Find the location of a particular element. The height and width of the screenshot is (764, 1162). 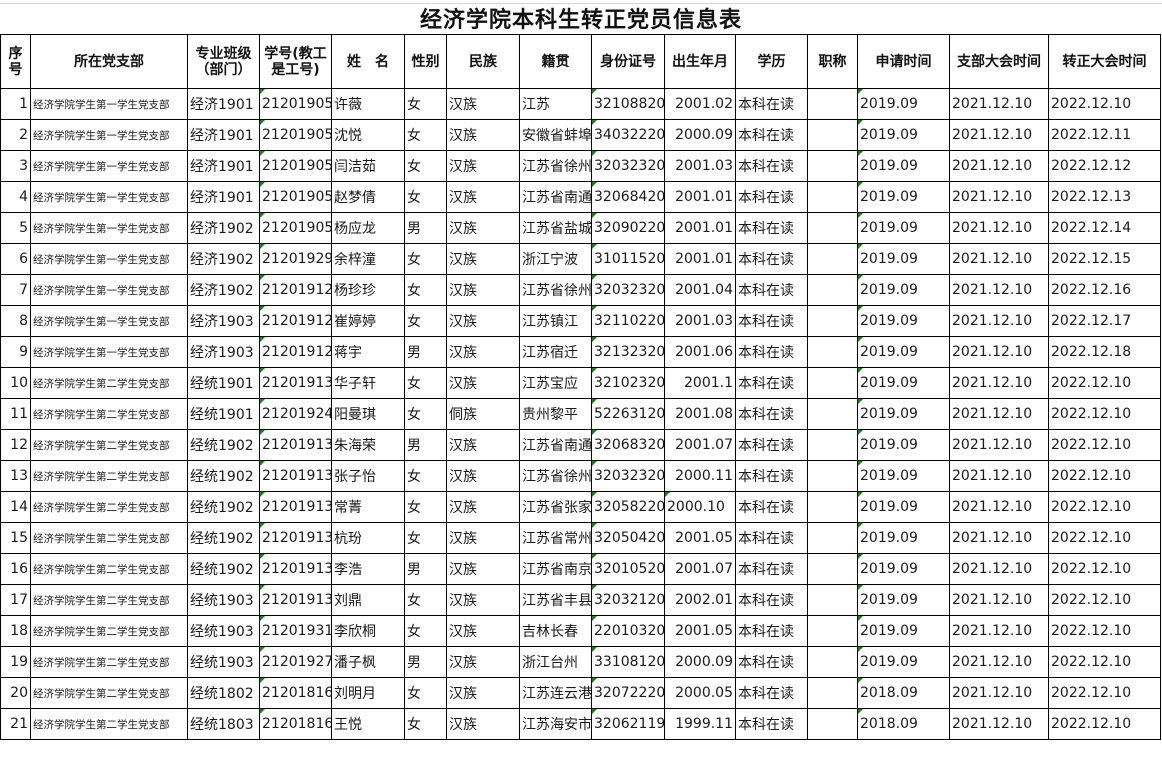

cell-name: 朱海荣 is located at coordinates (368, 445).